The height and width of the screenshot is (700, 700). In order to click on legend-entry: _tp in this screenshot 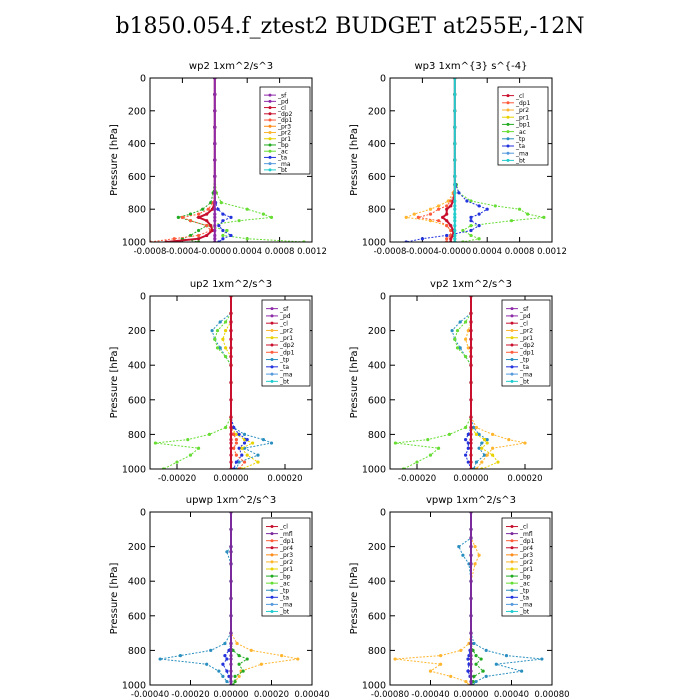, I will do `click(520, 139)`.